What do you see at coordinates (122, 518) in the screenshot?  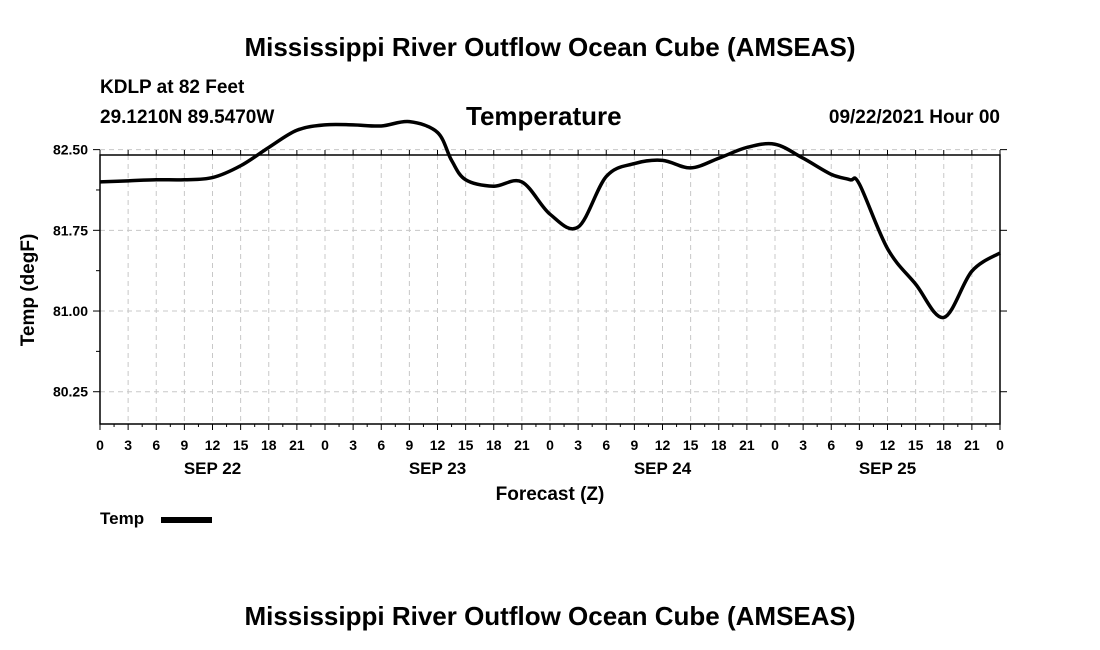 I see `legend-label: Temp` at bounding box center [122, 518].